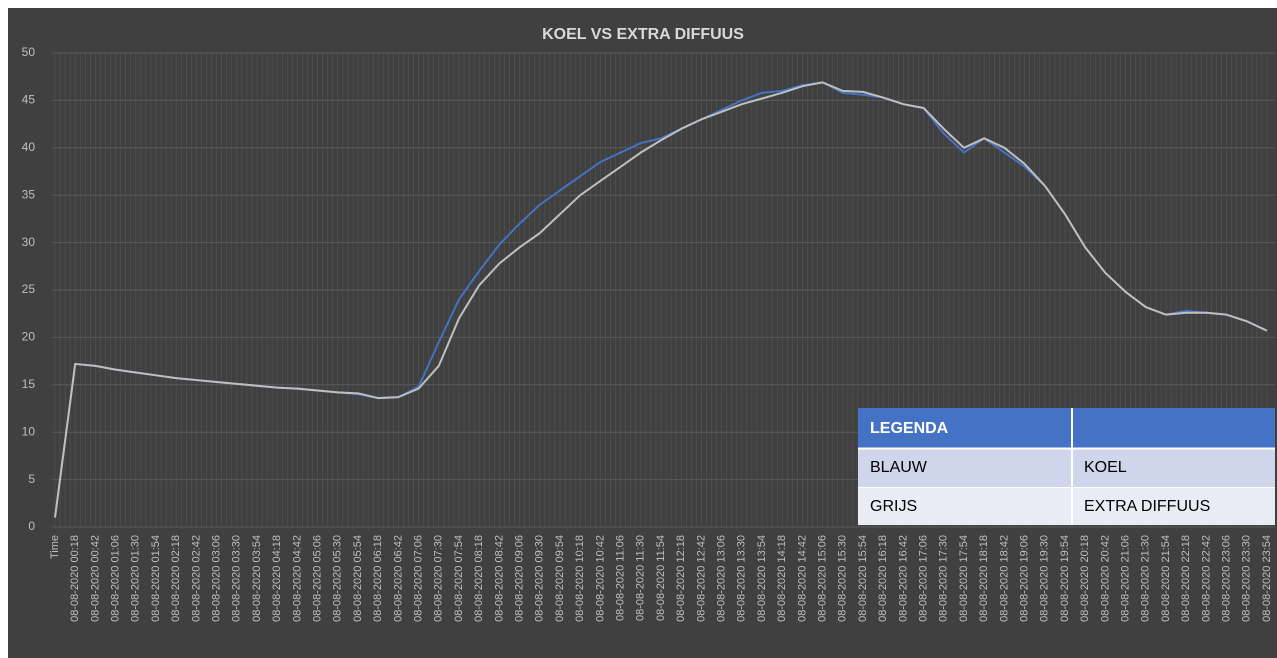 The image size is (1277, 658). What do you see at coordinates (843, 578) in the screenshot?
I see `x-tick-label: 08-08-2020 15:30` at bounding box center [843, 578].